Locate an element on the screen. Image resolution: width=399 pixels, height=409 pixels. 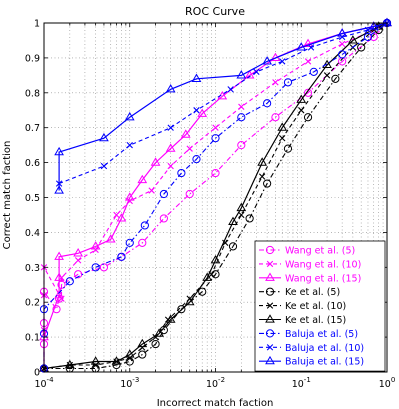
x-tick-label: 10⁰ is located at coordinates (387, 383).